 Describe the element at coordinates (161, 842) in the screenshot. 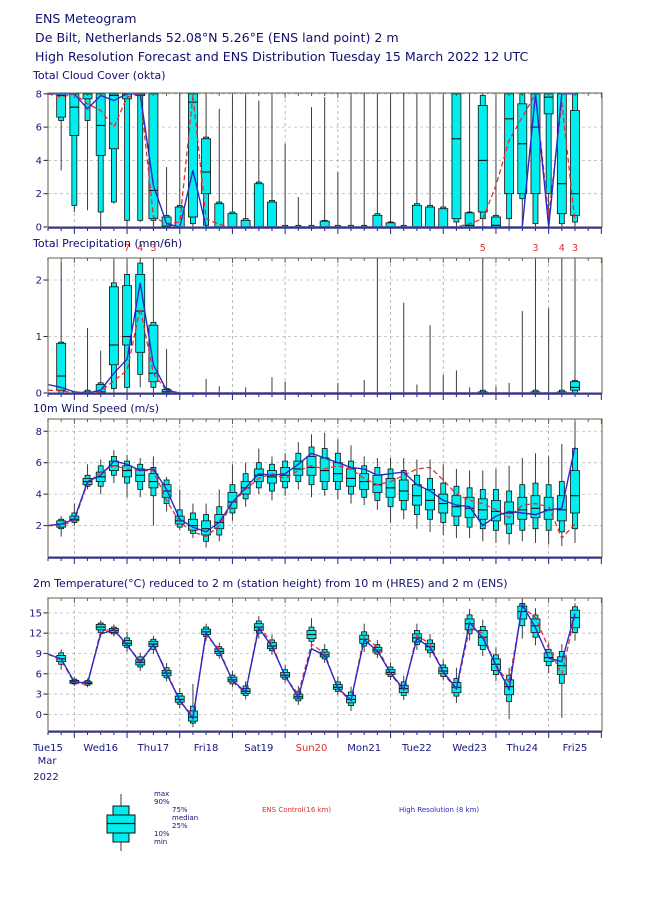

I see `legend-label-min: min` at that location.